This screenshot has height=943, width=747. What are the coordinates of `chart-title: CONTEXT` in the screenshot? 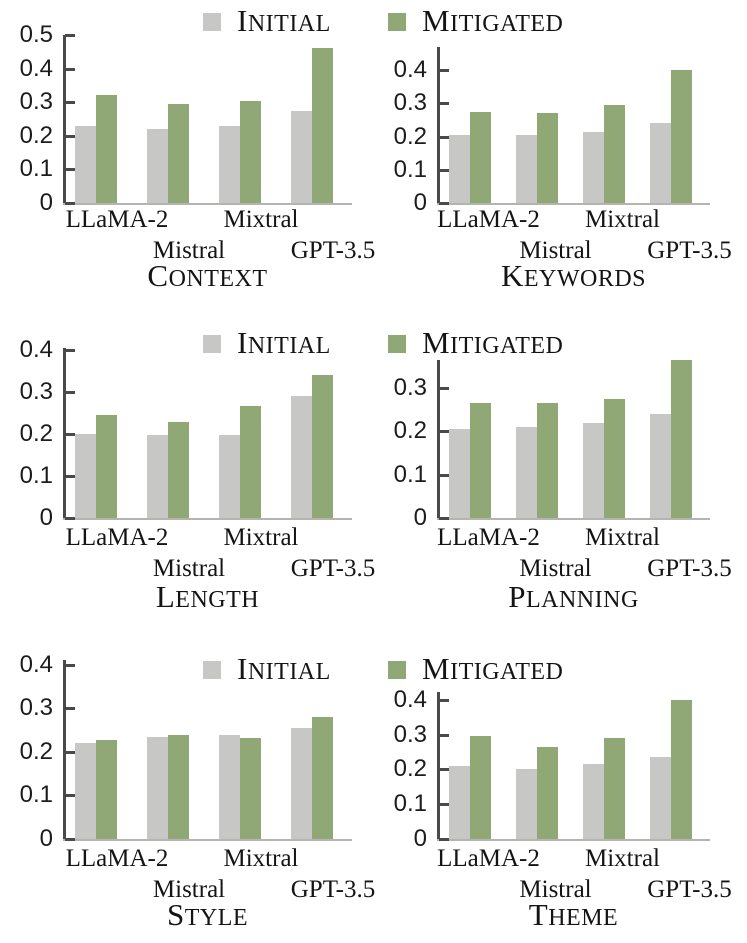 It's located at (207, 275).